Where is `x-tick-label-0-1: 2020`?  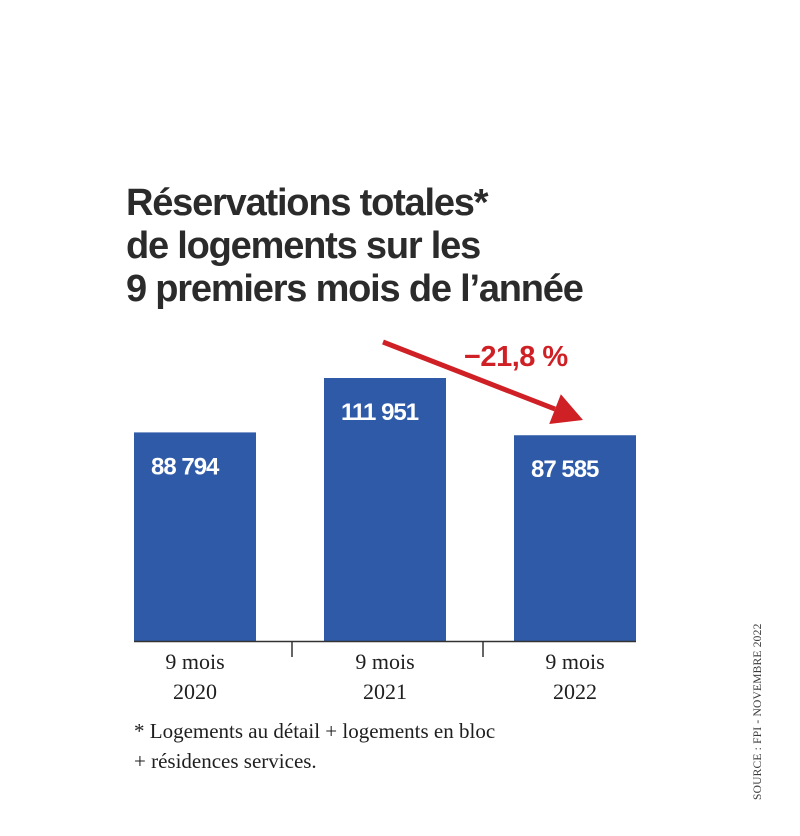 x-tick-label-0-1: 2020 is located at coordinates (195, 691).